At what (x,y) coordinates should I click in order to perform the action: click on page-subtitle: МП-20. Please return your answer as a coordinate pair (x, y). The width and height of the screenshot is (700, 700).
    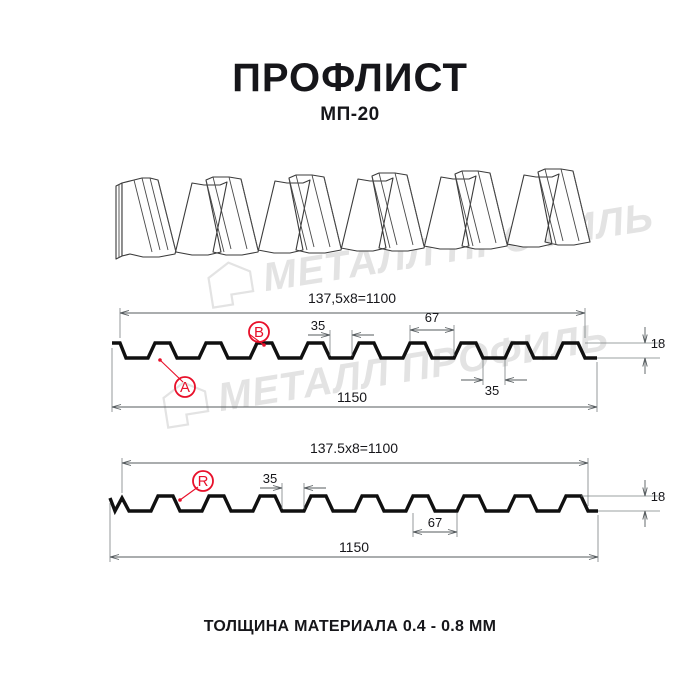
    Looking at the image, I should click on (350, 114).